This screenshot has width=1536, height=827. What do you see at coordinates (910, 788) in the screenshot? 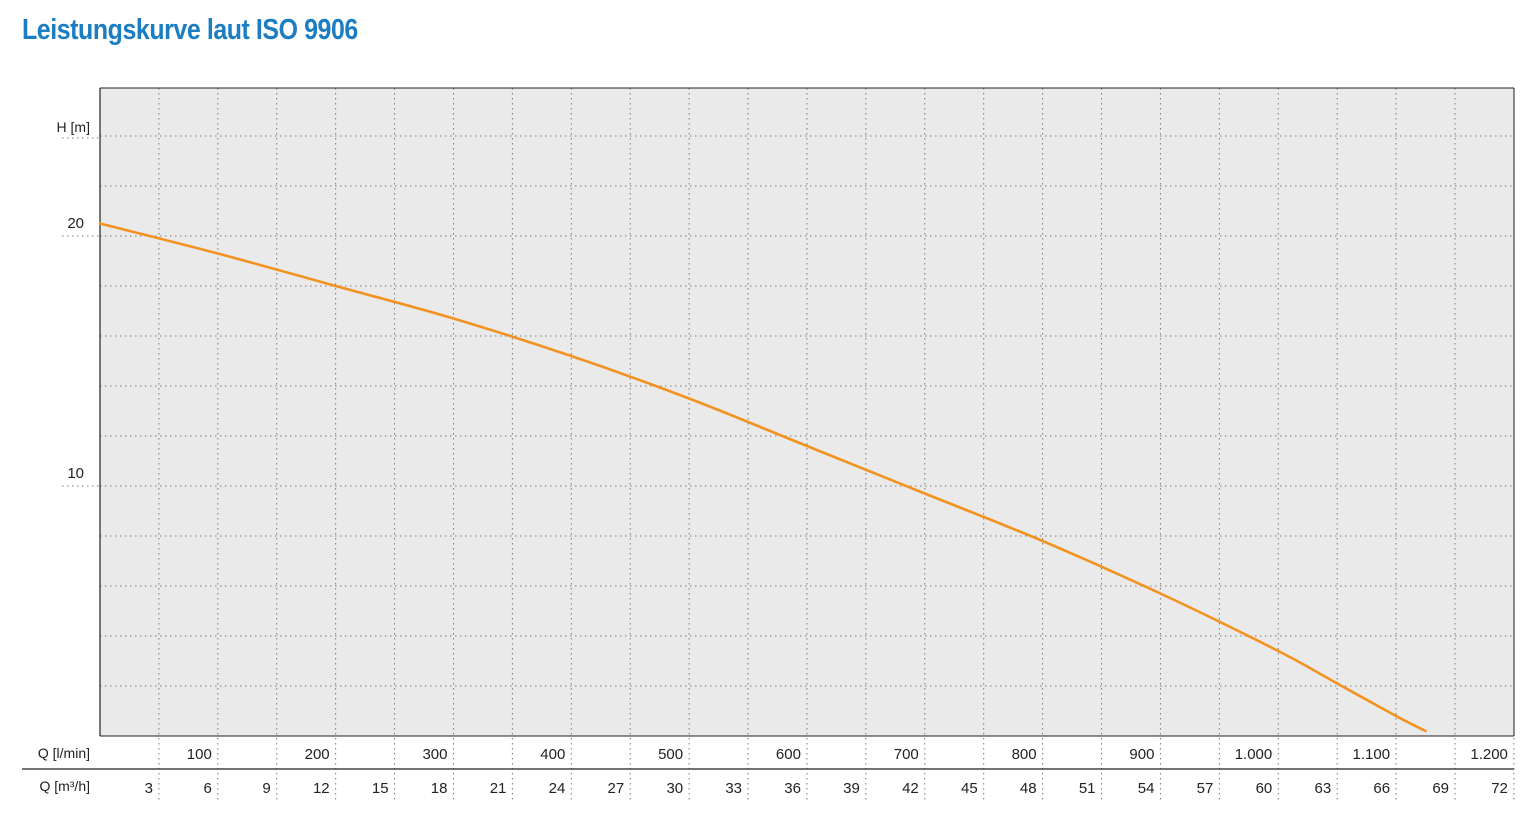
I see `x-tick-label-m3h: 42` at bounding box center [910, 788].